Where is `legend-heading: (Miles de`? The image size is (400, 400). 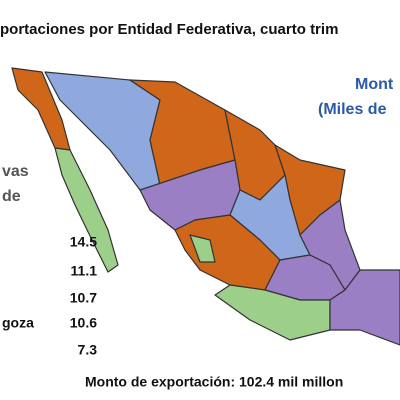
legend-heading: (Miles de is located at coordinates (352, 109).